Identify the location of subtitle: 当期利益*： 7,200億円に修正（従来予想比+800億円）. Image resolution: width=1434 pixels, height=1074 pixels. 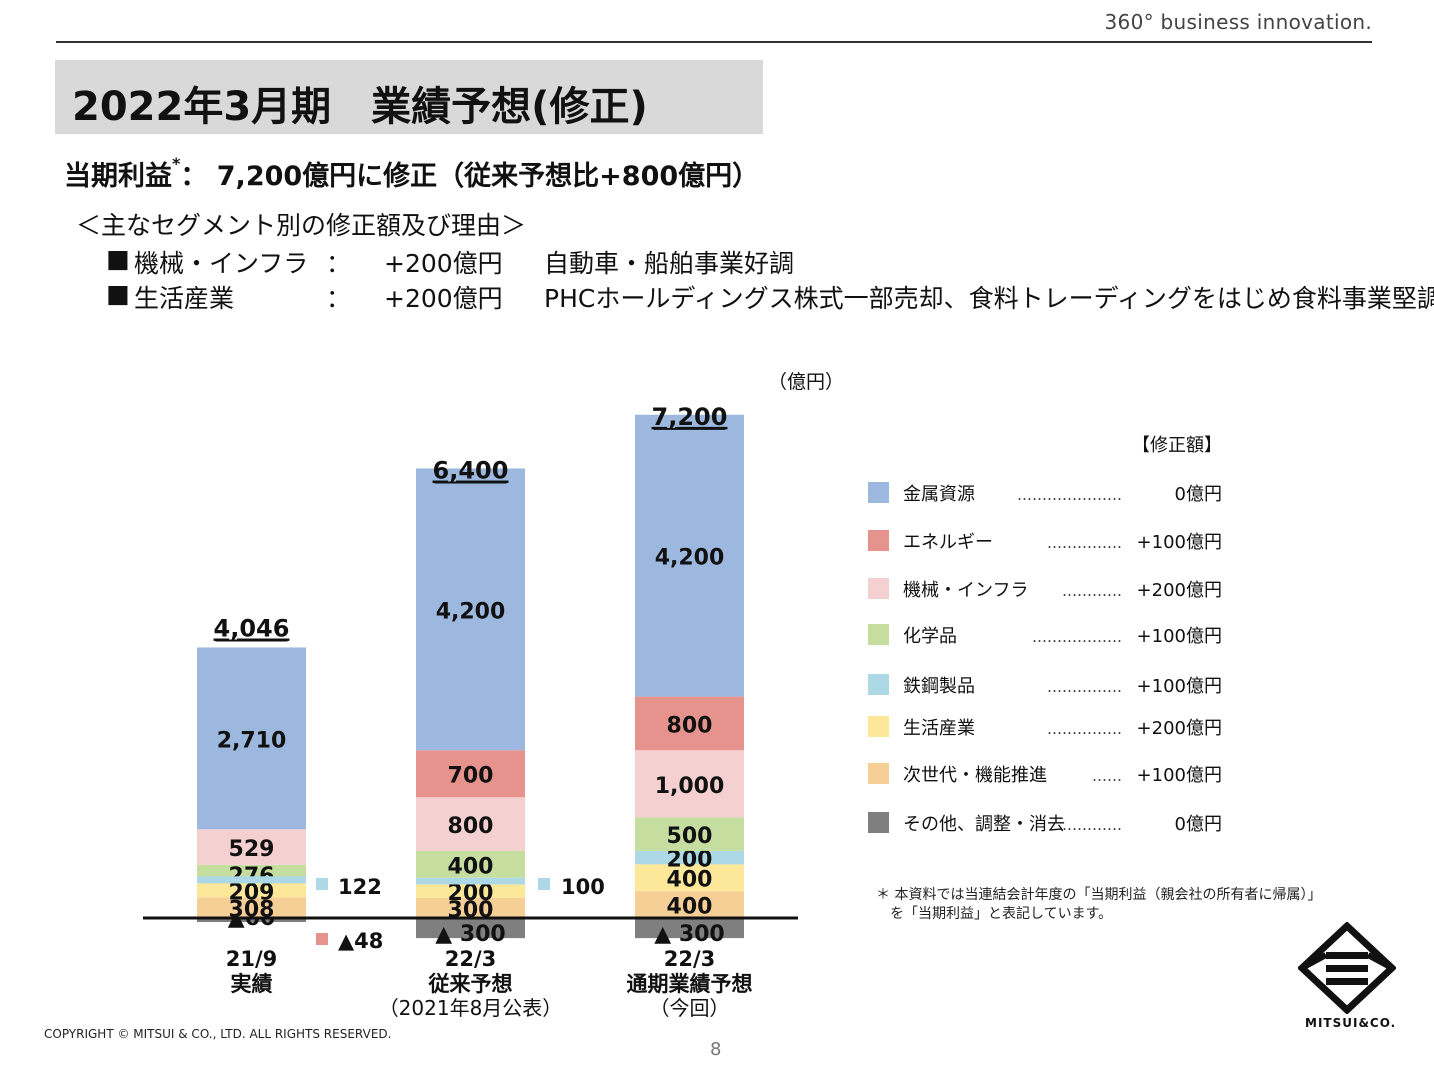
(411, 173).